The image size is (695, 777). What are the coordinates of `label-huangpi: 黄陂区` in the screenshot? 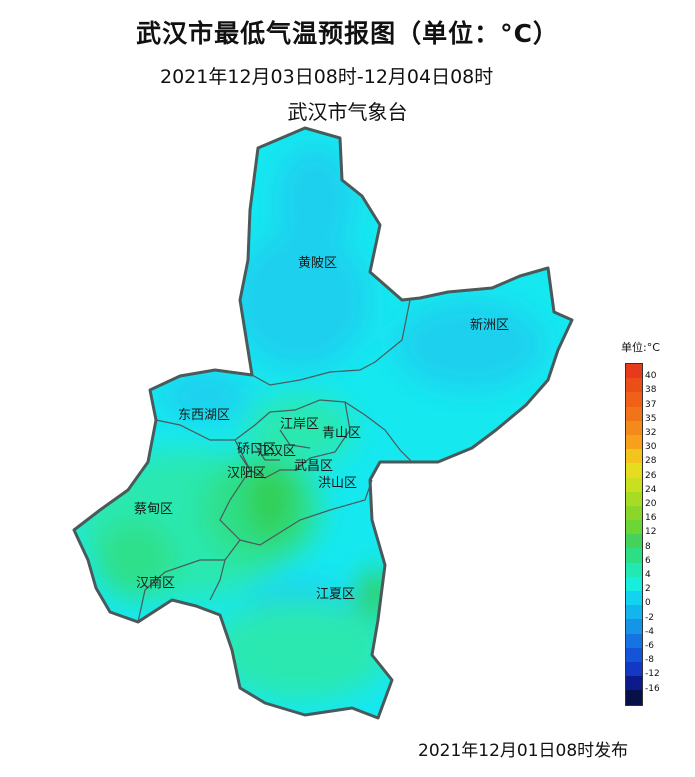 It's located at (317, 263).